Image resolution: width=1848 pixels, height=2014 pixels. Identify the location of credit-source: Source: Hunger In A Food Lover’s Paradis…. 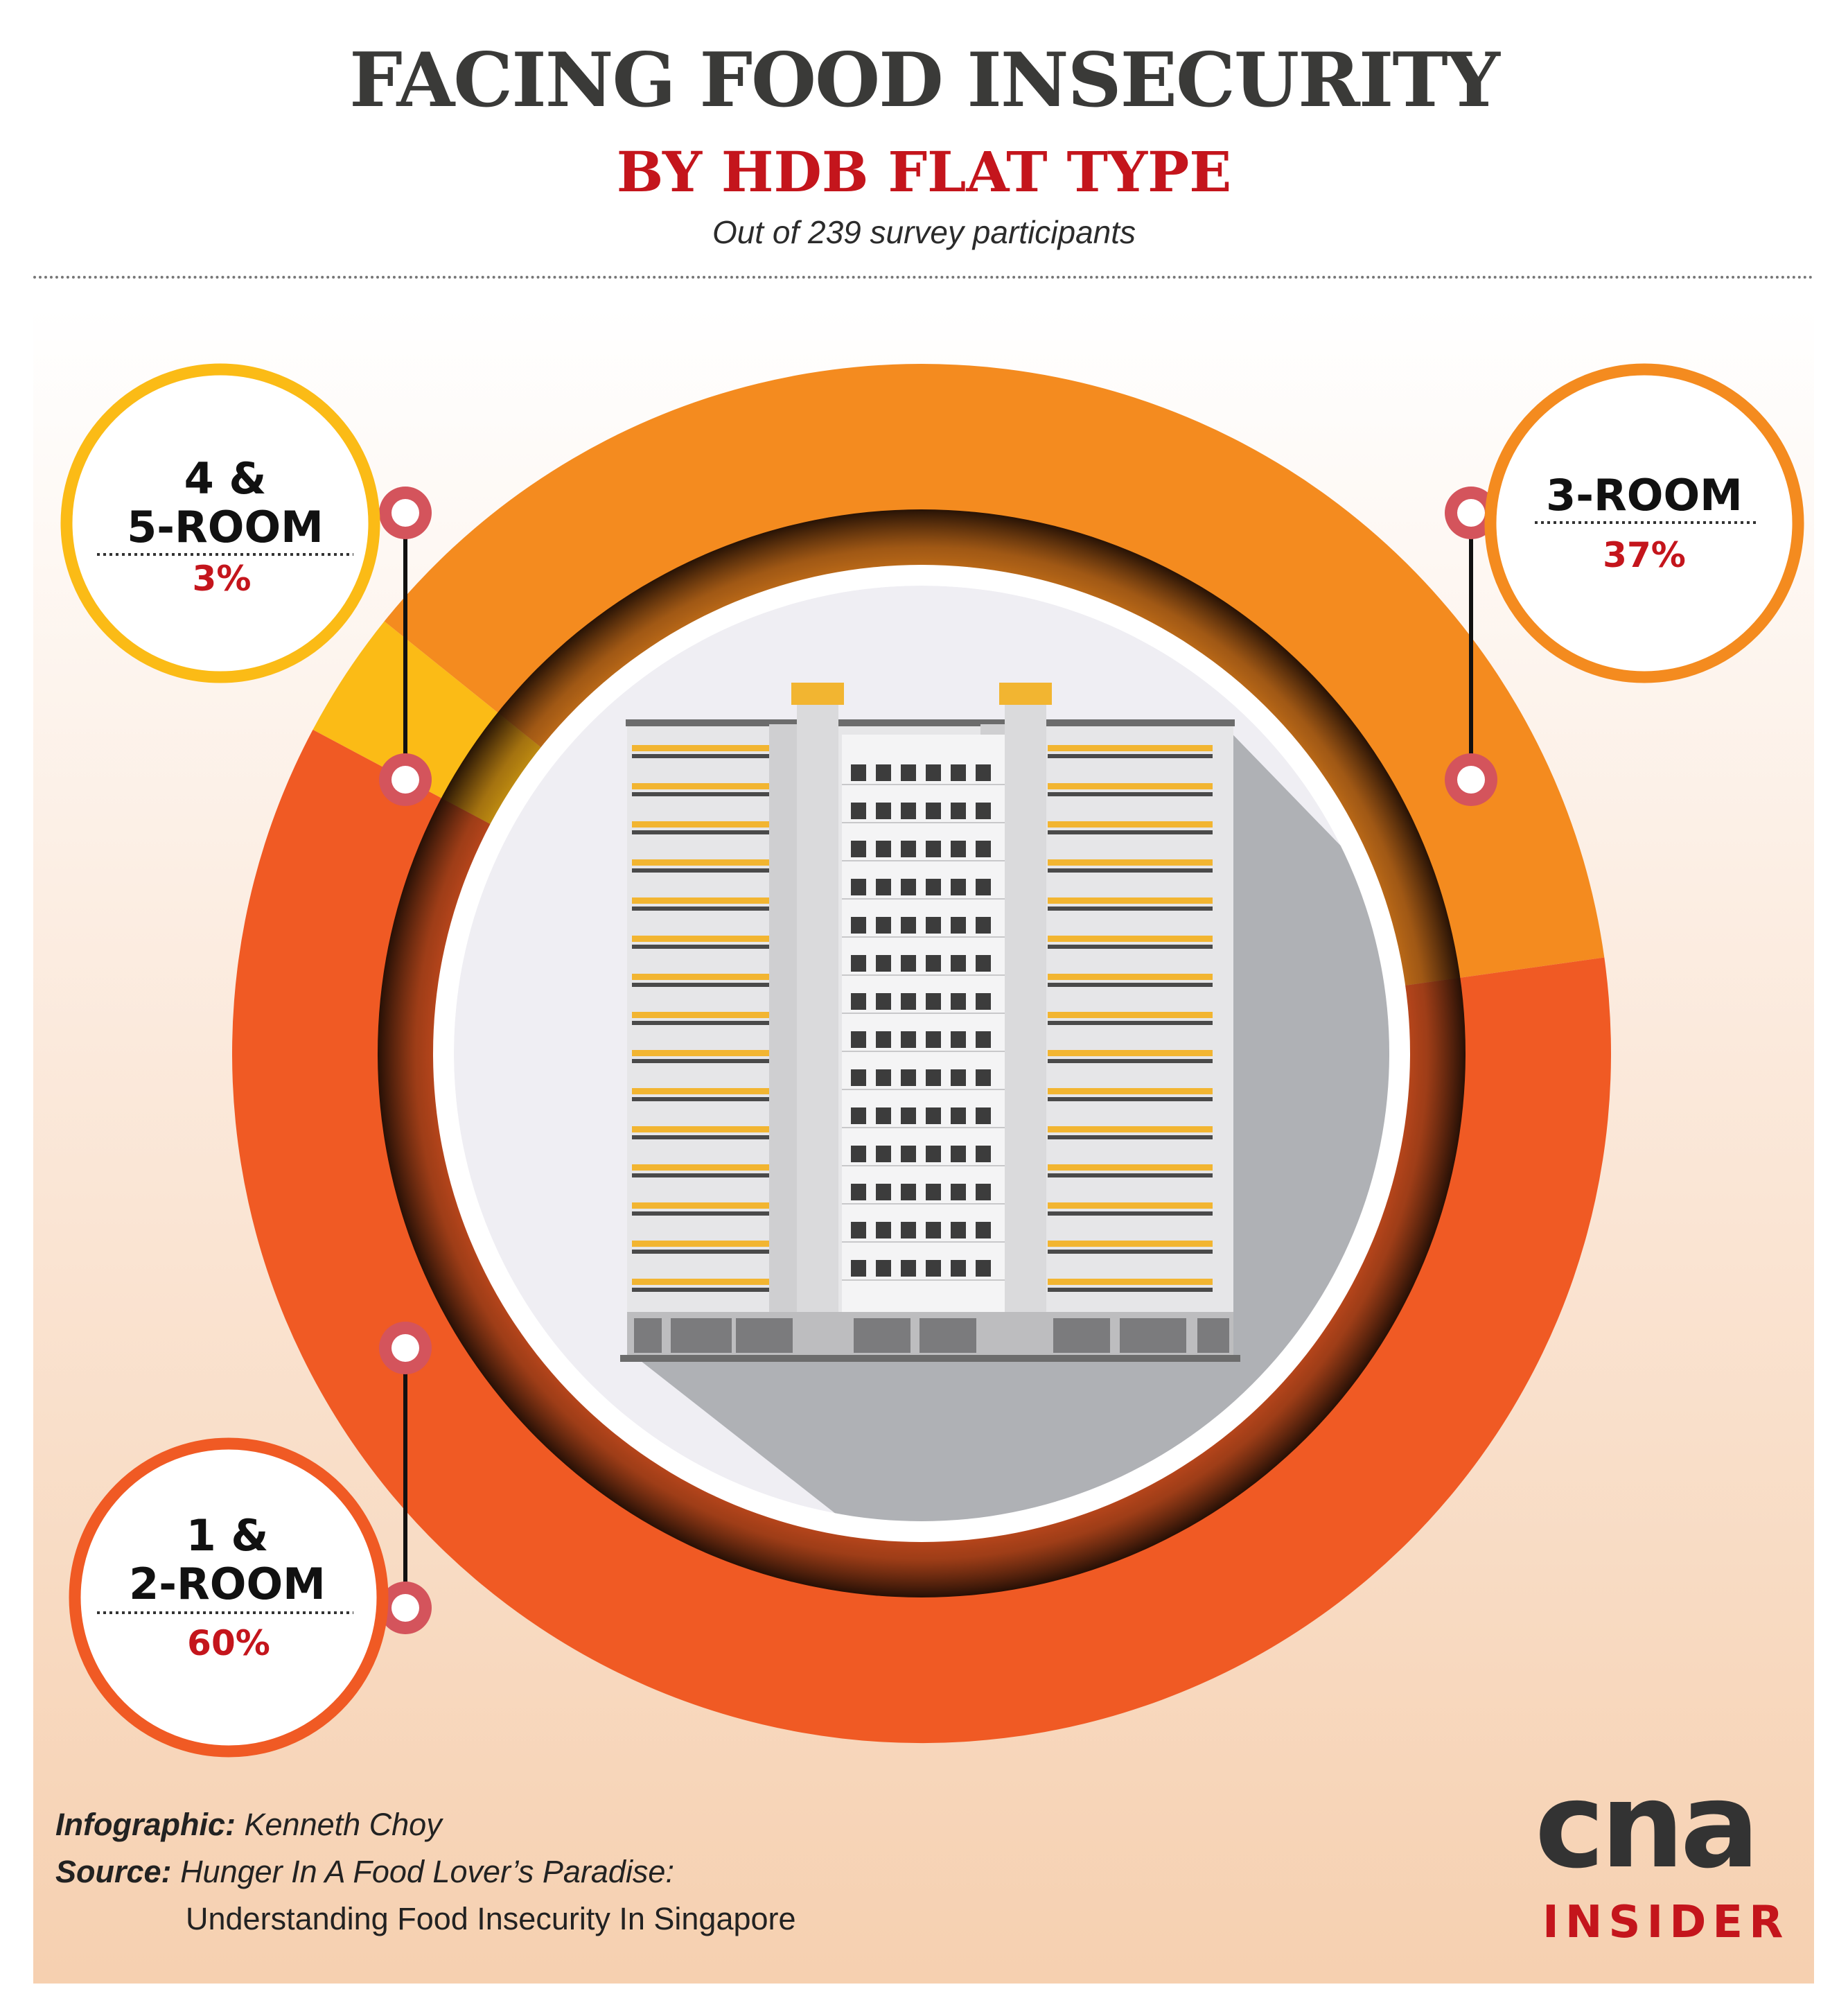
(364, 1872).